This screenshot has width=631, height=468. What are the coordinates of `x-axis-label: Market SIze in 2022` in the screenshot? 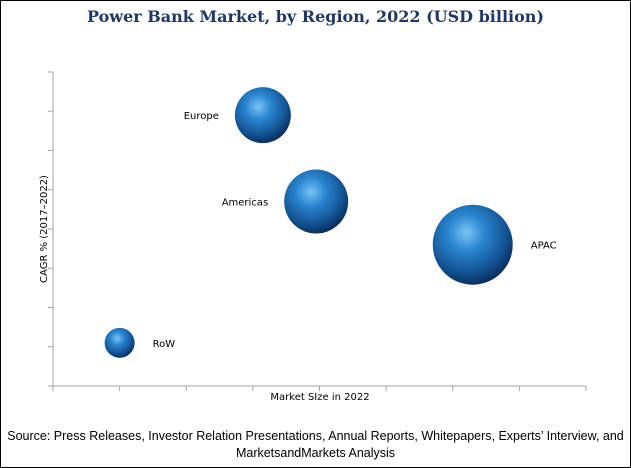 It's located at (319, 397).